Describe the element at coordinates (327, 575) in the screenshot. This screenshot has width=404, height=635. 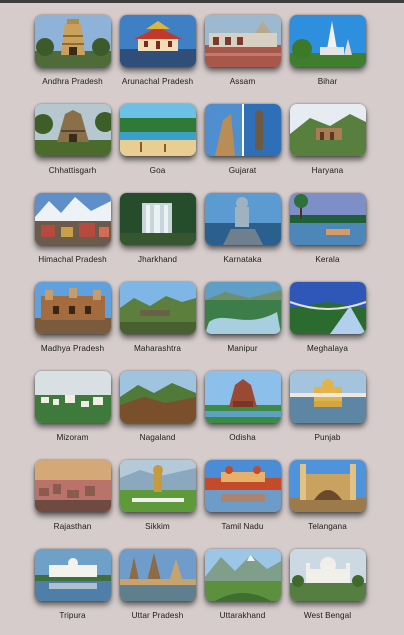
I see `state-image-west-bengal` at that location.